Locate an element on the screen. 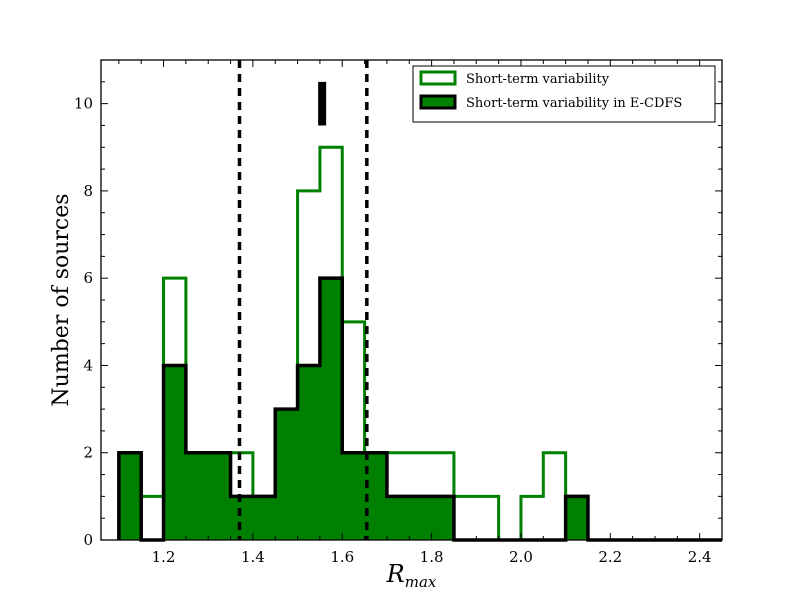 The height and width of the screenshot is (602, 802). x-tick-label: 1.2 is located at coordinates (164, 557).